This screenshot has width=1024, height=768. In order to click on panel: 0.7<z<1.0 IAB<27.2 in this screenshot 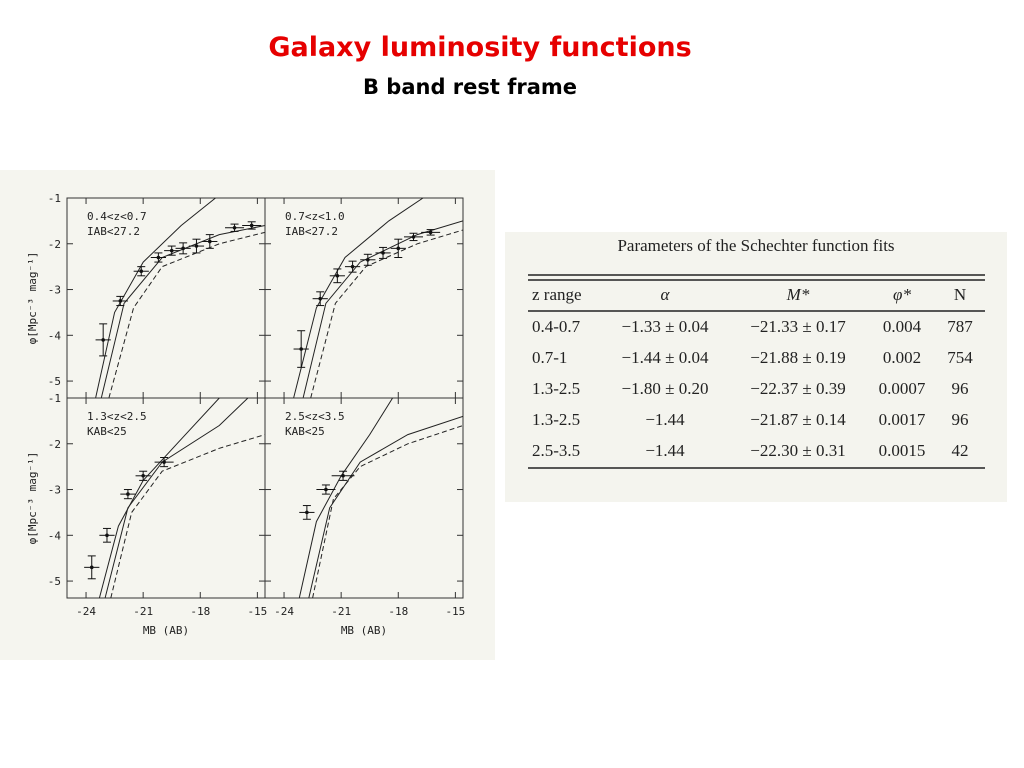, I will do `click(364, 298)`.